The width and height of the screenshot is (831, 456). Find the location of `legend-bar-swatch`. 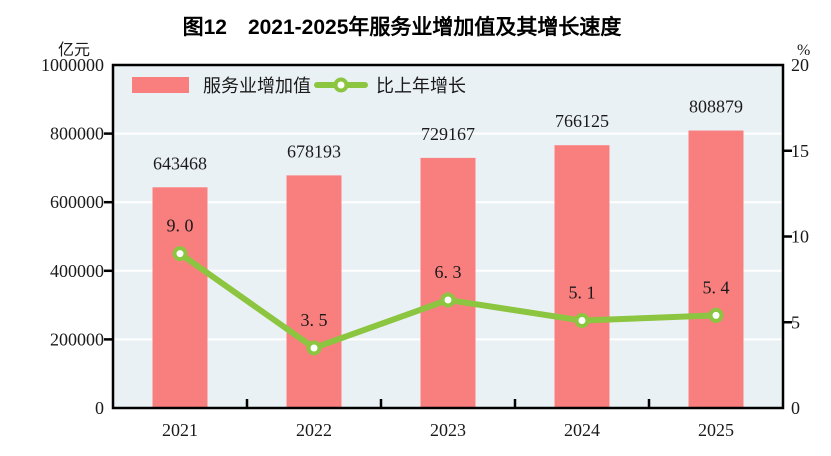

legend-bar-swatch is located at coordinates (160, 85).